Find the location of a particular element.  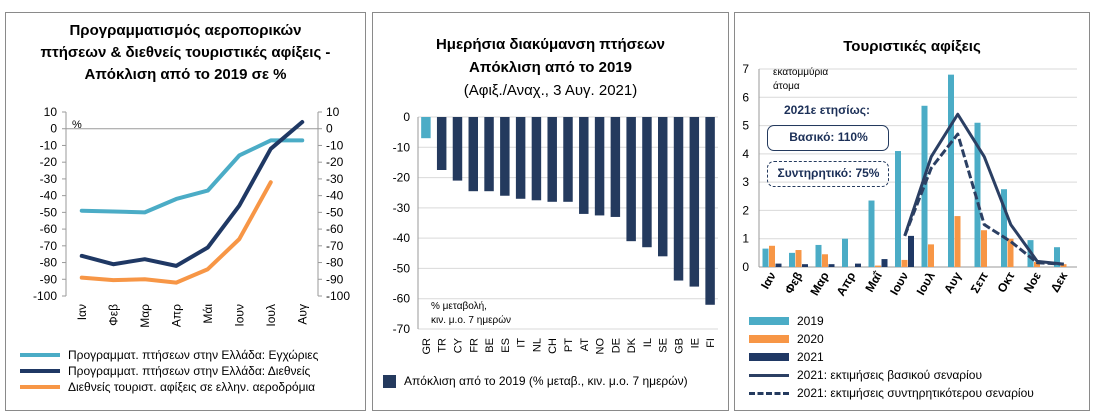

units-note-line-1: % μεταβολή, is located at coordinates (459, 306).